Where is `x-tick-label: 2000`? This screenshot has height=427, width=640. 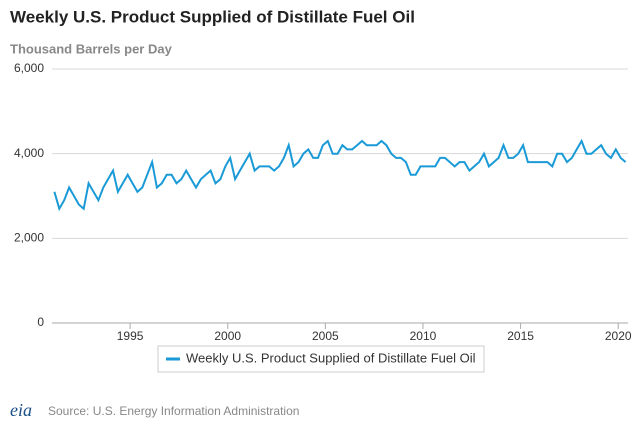 x-tick-label: 2000 is located at coordinates (227, 336).